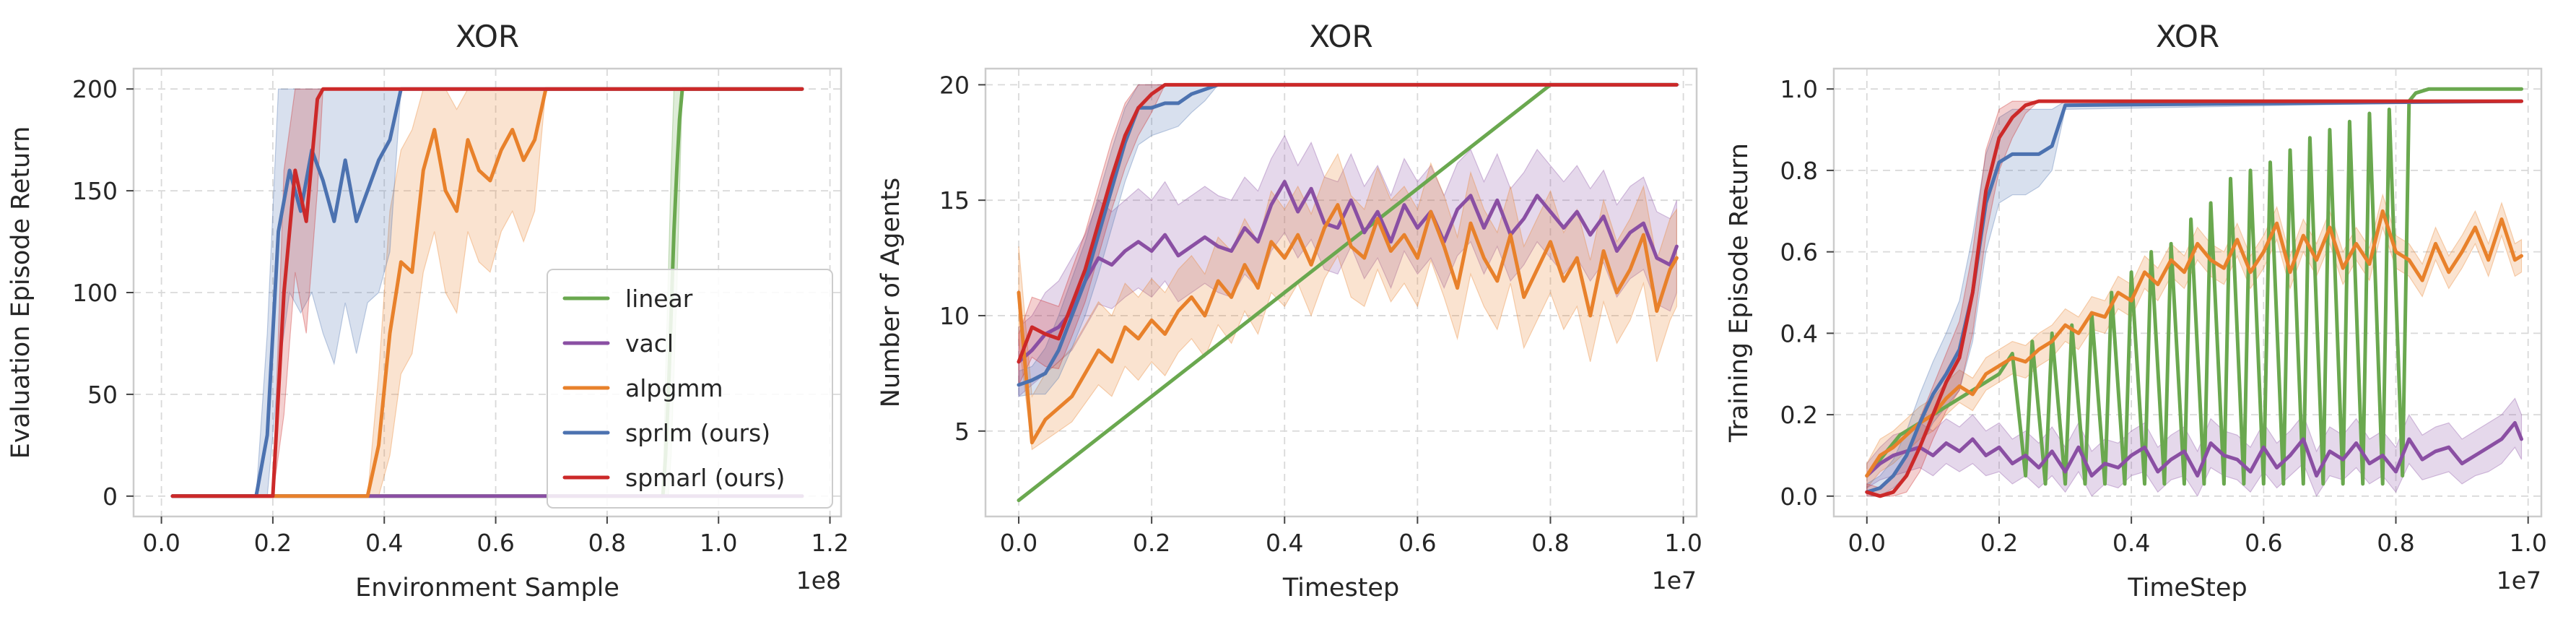  Describe the element at coordinates (962, 432) in the screenshot. I see `y-tick-label: 5` at that location.